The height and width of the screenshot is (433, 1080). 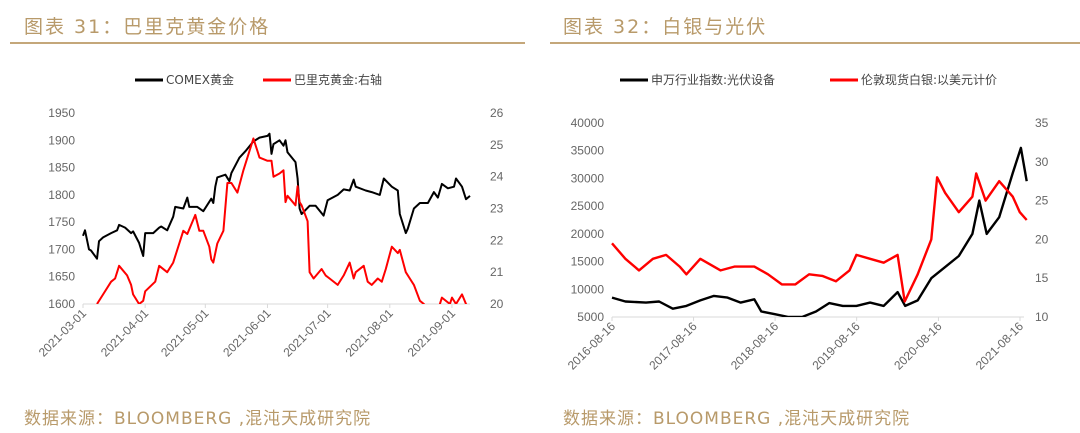 What do you see at coordinates (755, 346) in the screenshot?
I see `x-tick-label: 2018-08-16` at bounding box center [755, 346].